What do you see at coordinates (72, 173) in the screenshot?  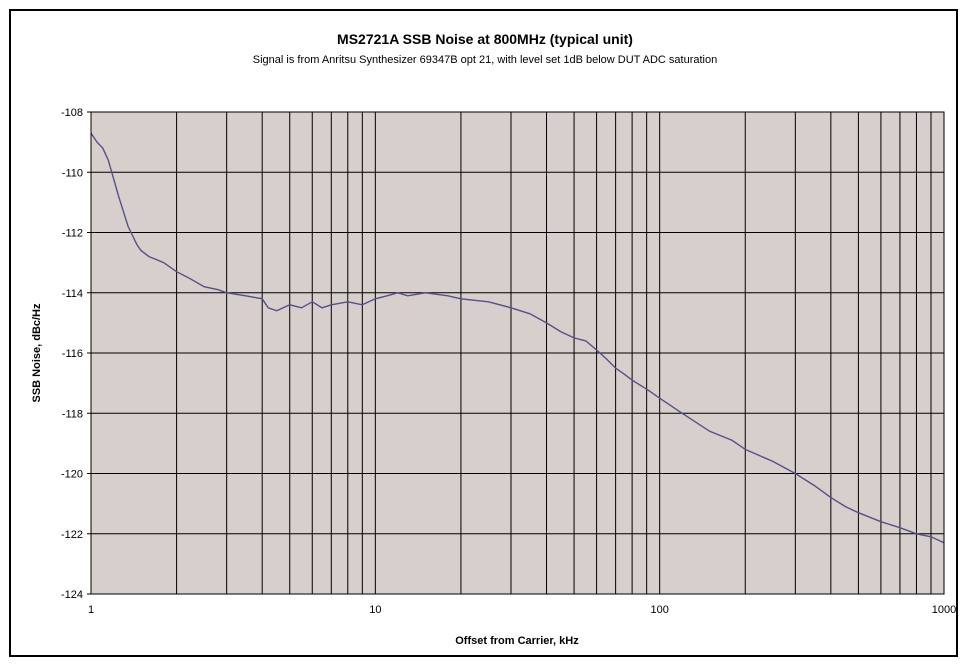 I see `y-tick-label: -110` at bounding box center [72, 173].